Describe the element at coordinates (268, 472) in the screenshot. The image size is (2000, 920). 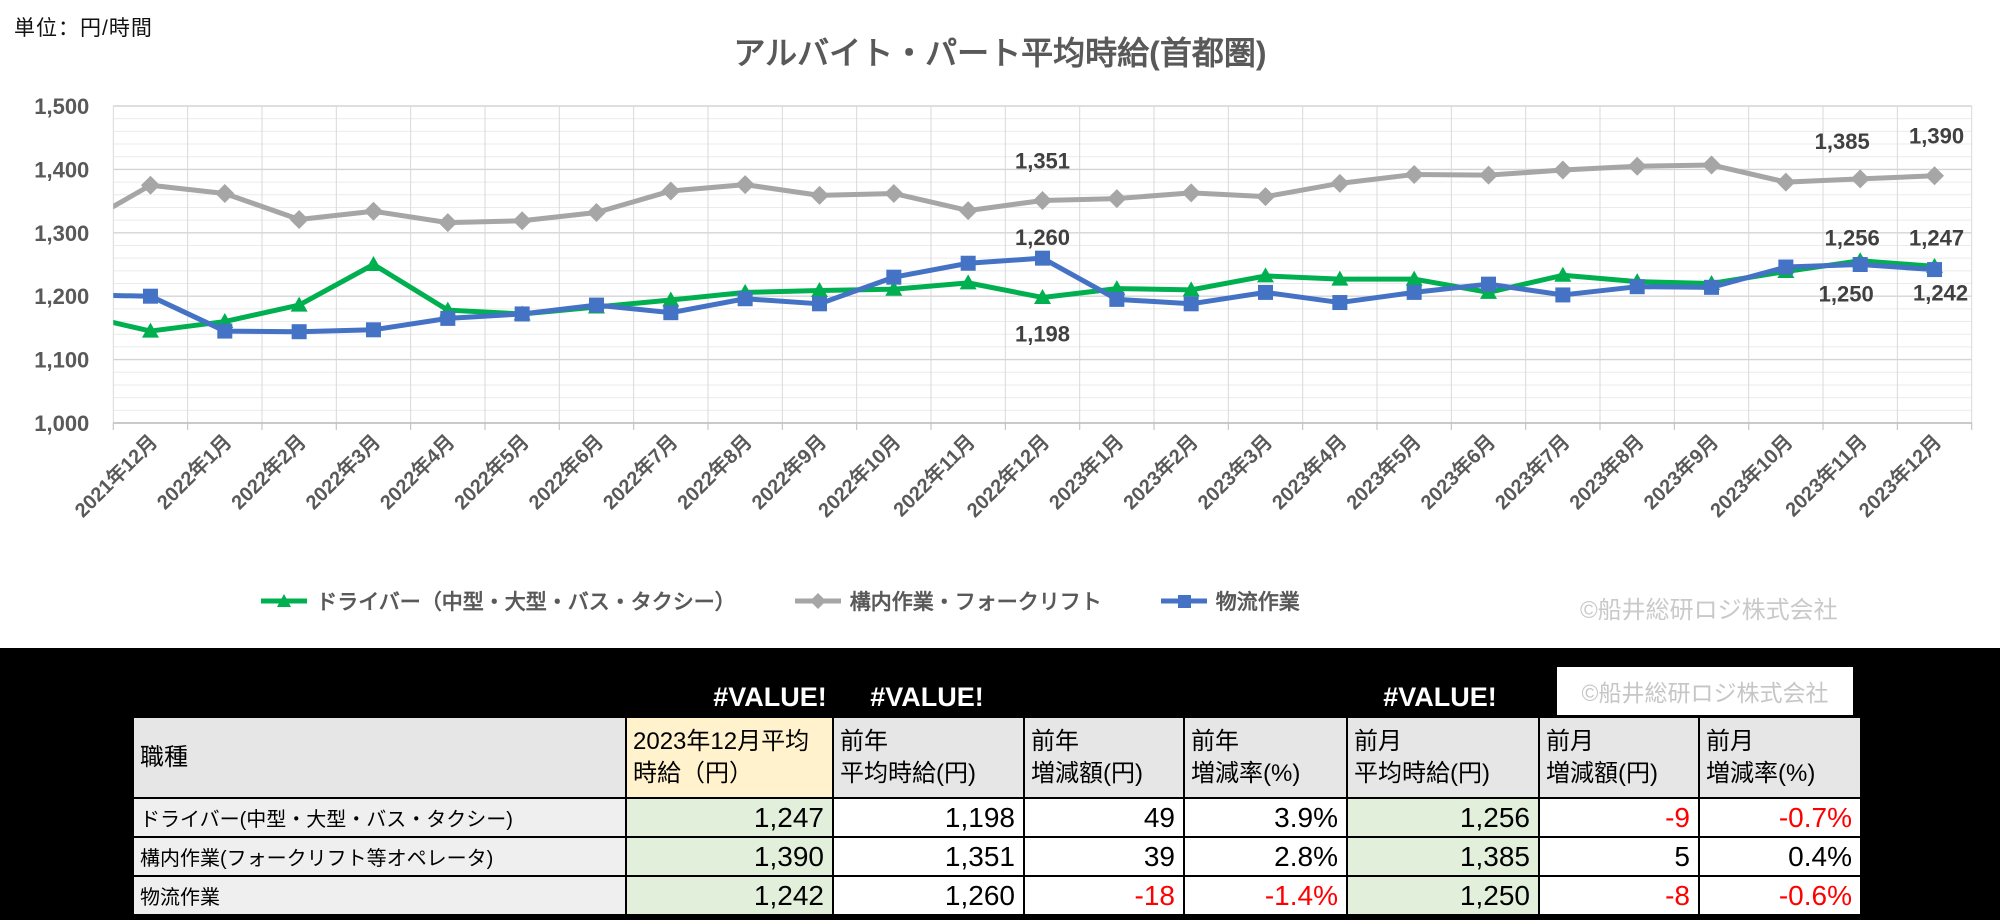
I see `x-tick-label: 2022年2月` at that location.